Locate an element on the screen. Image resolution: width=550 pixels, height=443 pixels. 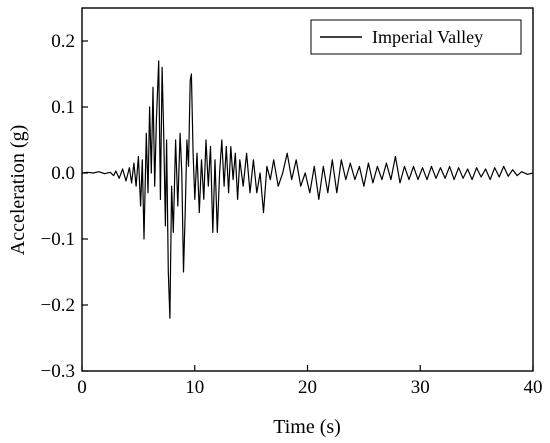
y-axis: −0.3 −0.2 −0.1 0.0 0.1 0.2 is located at coordinates (64, 206).